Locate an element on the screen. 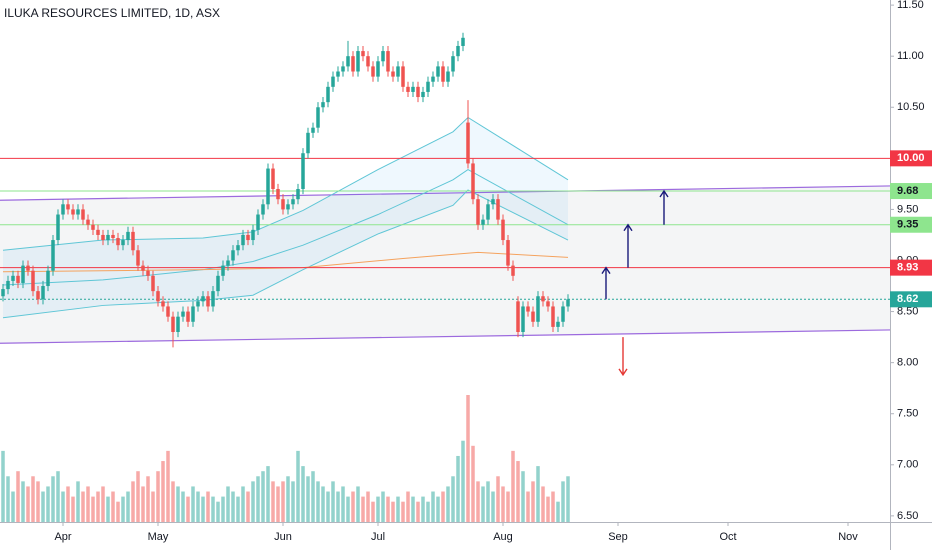 This screenshot has height=550, width=932. x-tick-label: Sep is located at coordinates (618, 537).